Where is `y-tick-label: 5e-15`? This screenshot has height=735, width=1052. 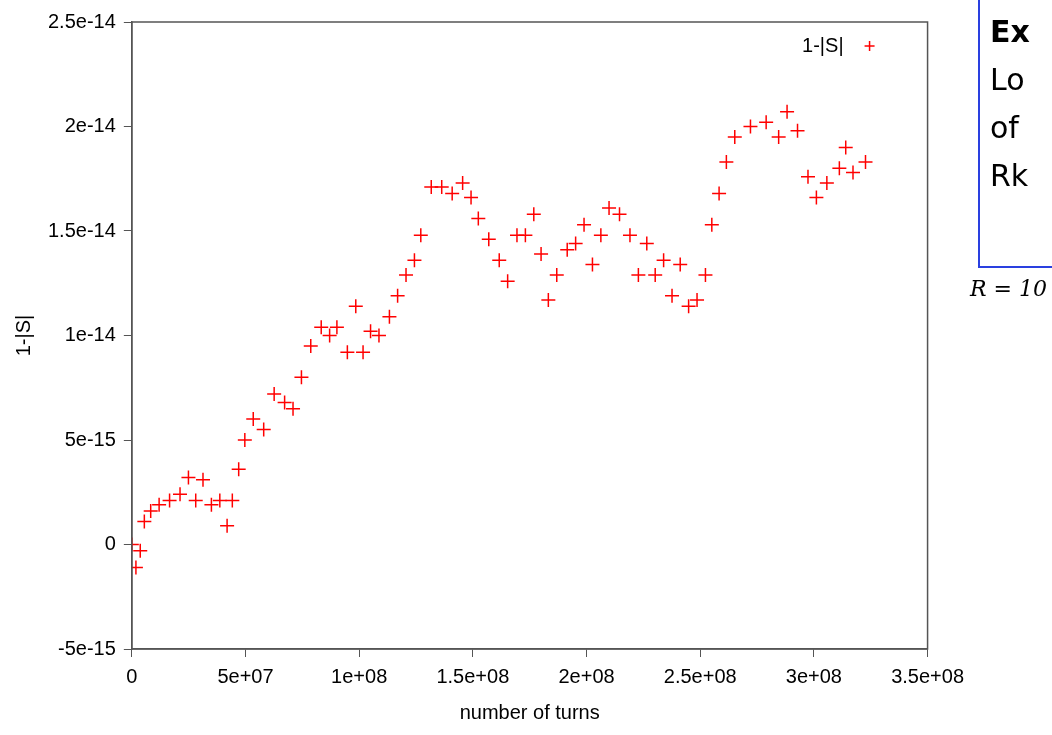 y-tick-label: 5e-15 is located at coordinates (90, 438).